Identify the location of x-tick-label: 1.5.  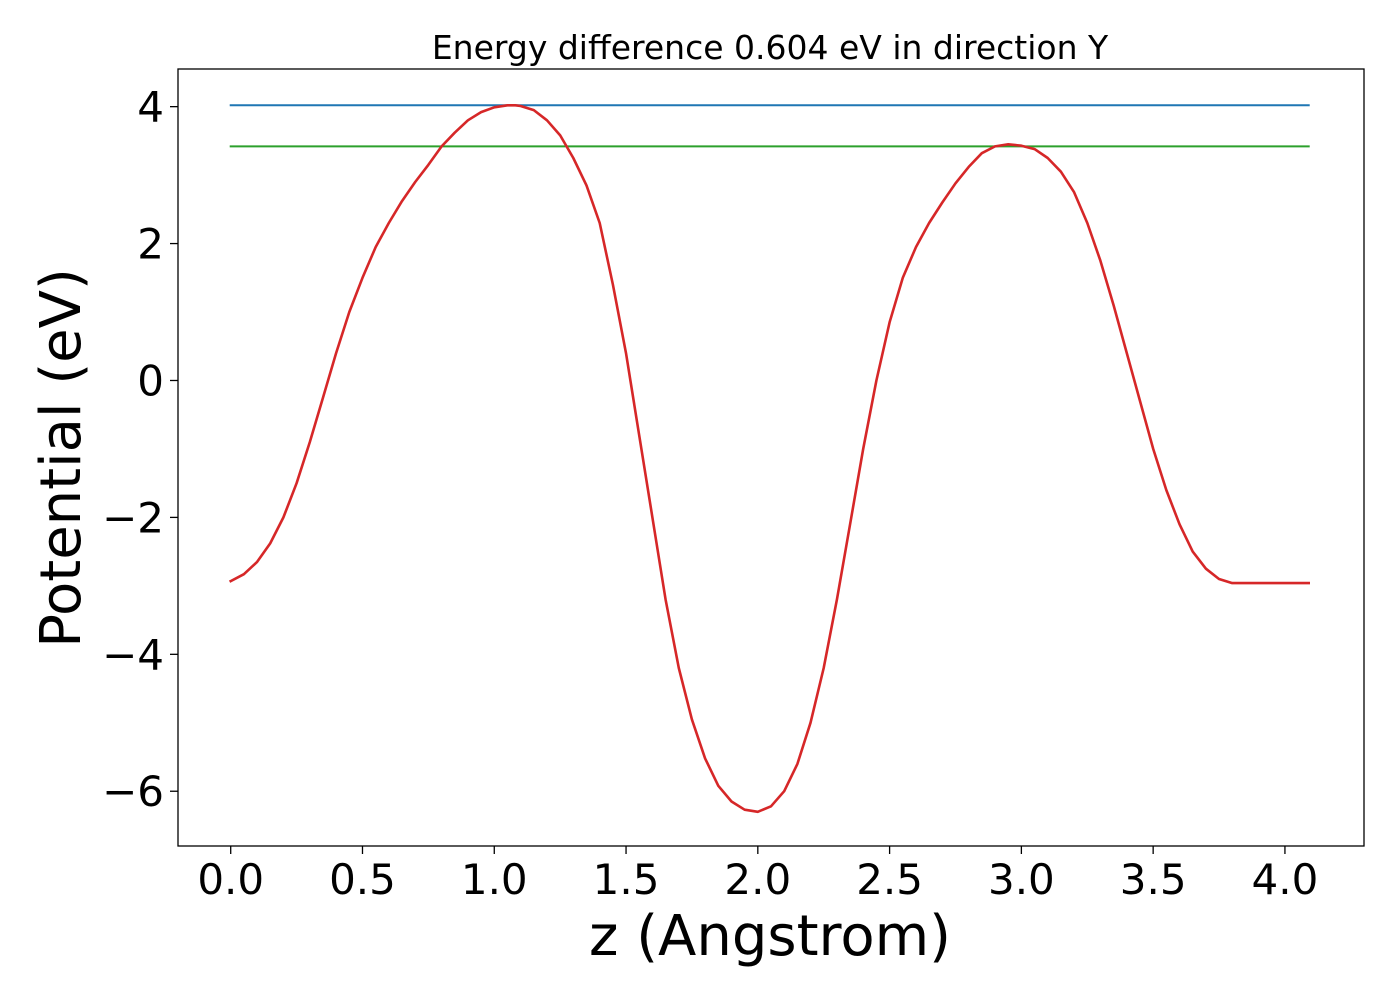
(626, 879).